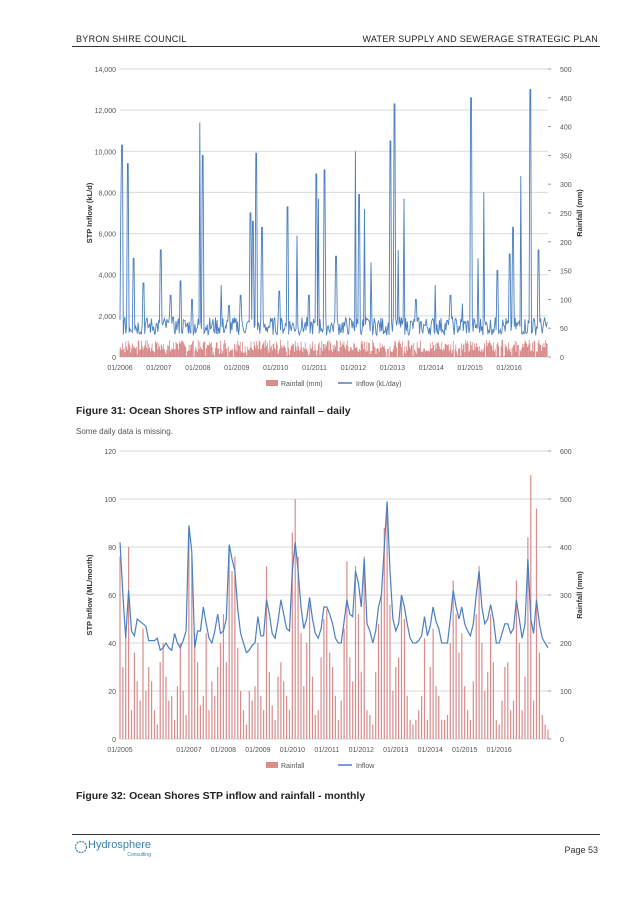  What do you see at coordinates (112, 596) in the screenshot?
I see `y-tick-label: 60` at bounding box center [112, 596].